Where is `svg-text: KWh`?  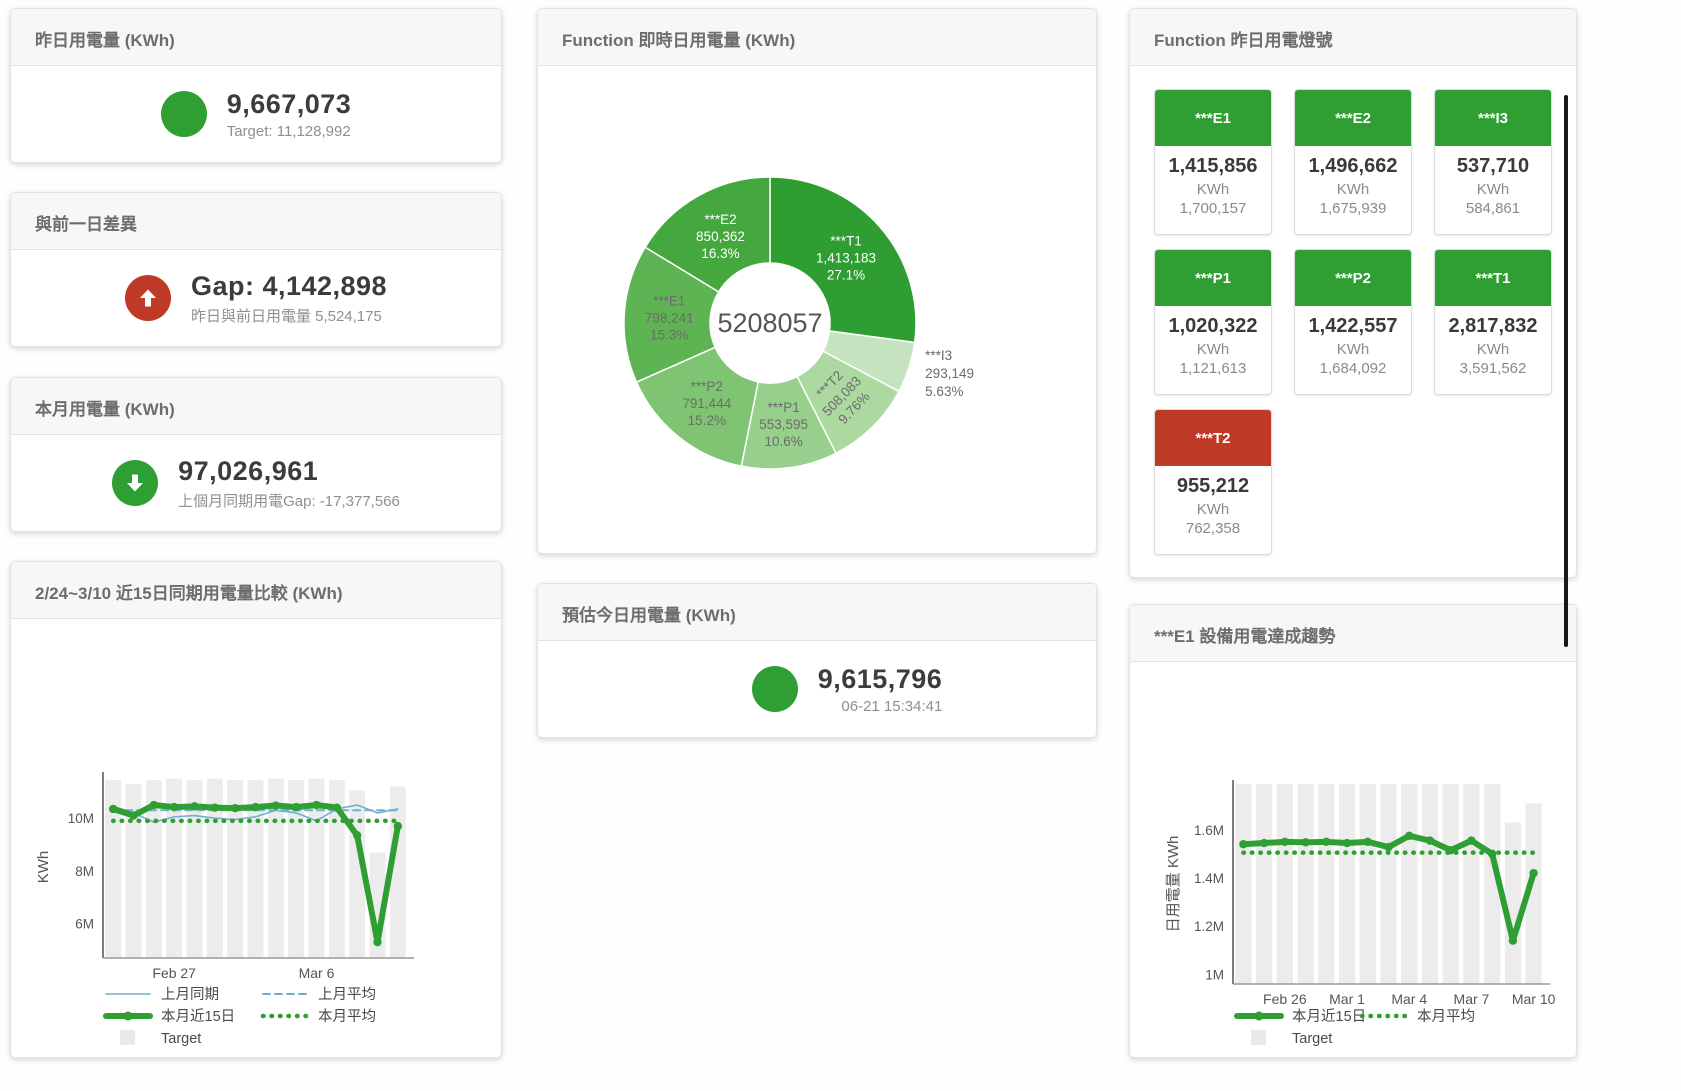
svg-text: KWh is located at coordinates (43, 867).